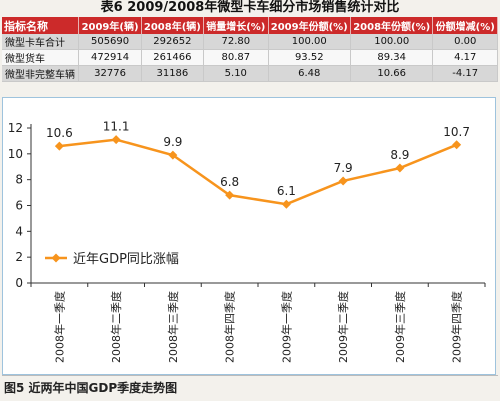 The width and height of the screenshot is (500, 401). What do you see at coordinates (56, 258) in the screenshot?
I see `legend-marker` at bounding box center [56, 258].